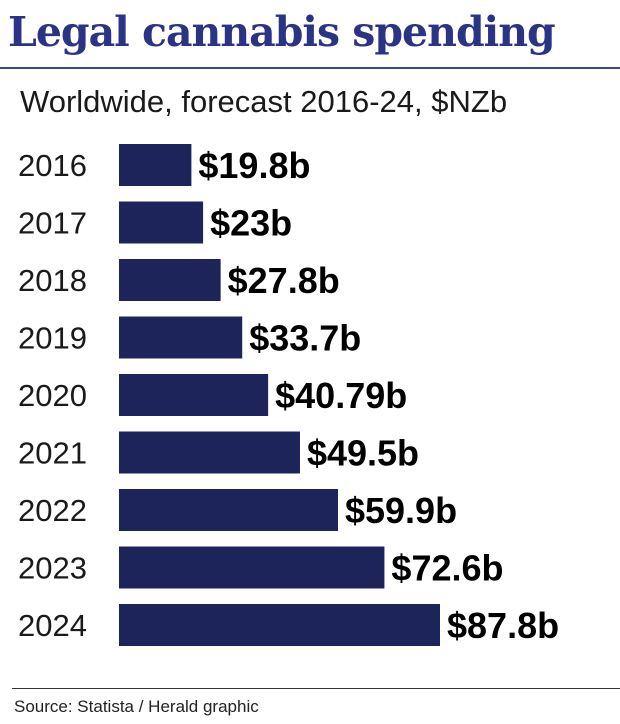  What do you see at coordinates (305, 338) in the screenshot?
I see `value-label: $33.7b` at bounding box center [305, 338].